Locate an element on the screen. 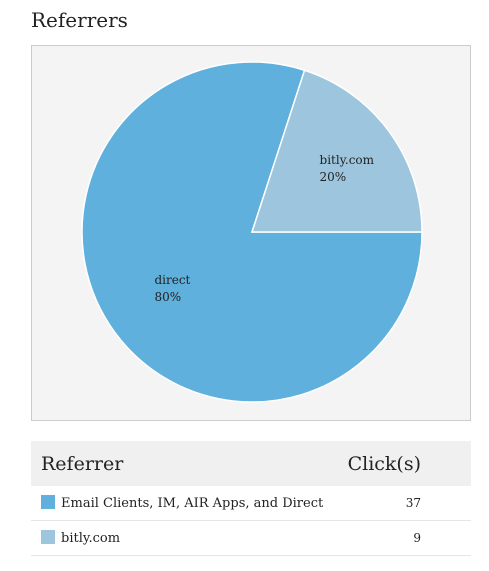  slice-label: bitly.com is located at coordinates (347, 160).